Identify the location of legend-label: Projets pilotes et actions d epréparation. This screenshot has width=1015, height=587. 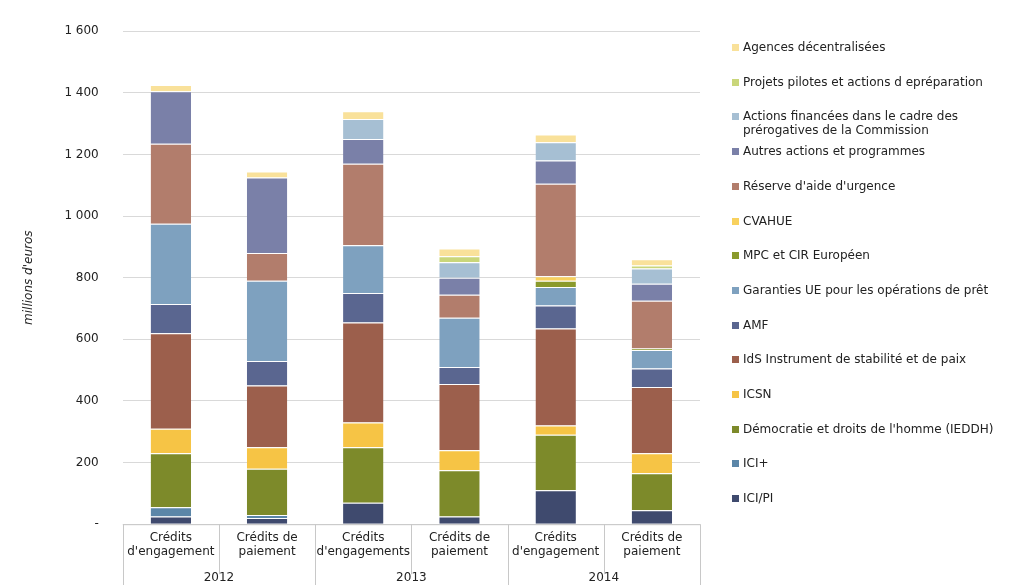
(863, 81).